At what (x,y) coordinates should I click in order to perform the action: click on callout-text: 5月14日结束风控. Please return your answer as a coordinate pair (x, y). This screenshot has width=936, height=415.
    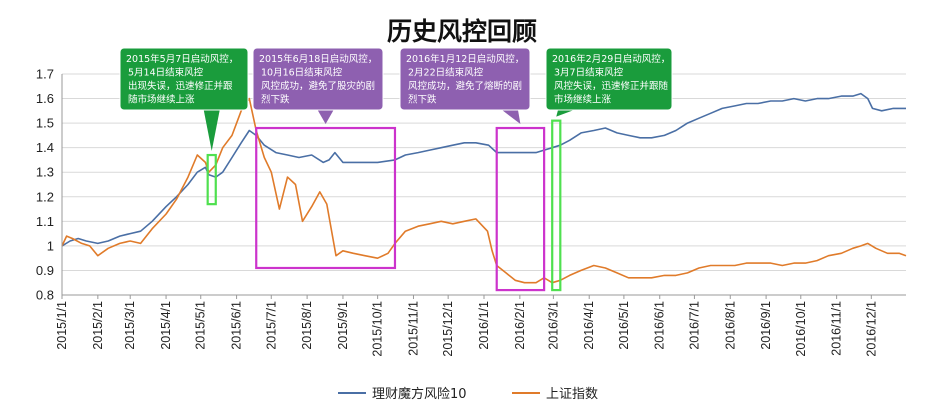
    Looking at the image, I should click on (166, 73).